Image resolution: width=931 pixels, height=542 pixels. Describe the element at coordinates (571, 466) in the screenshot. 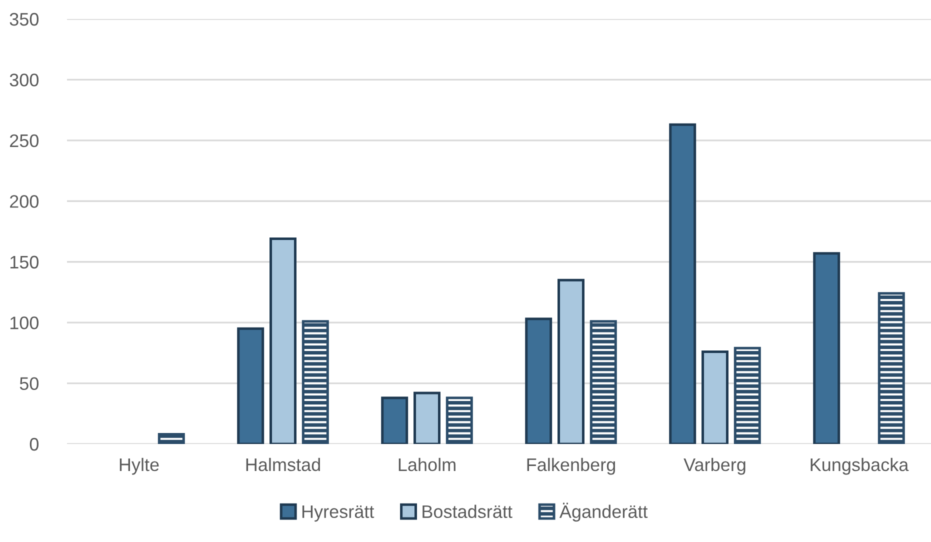

I see `x-tick-label: Falkenberg` at that location.